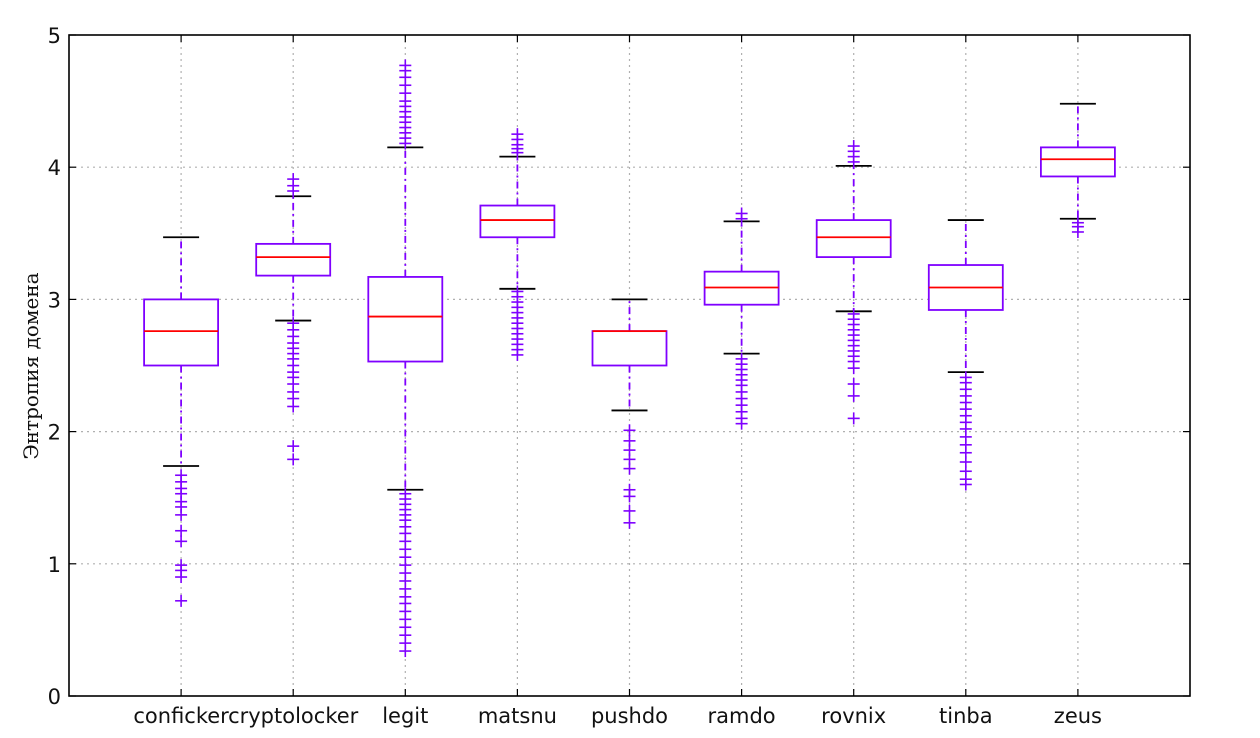  Describe the element at coordinates (517, 244) in the screenshot. I see `box-matsnu` at that location.